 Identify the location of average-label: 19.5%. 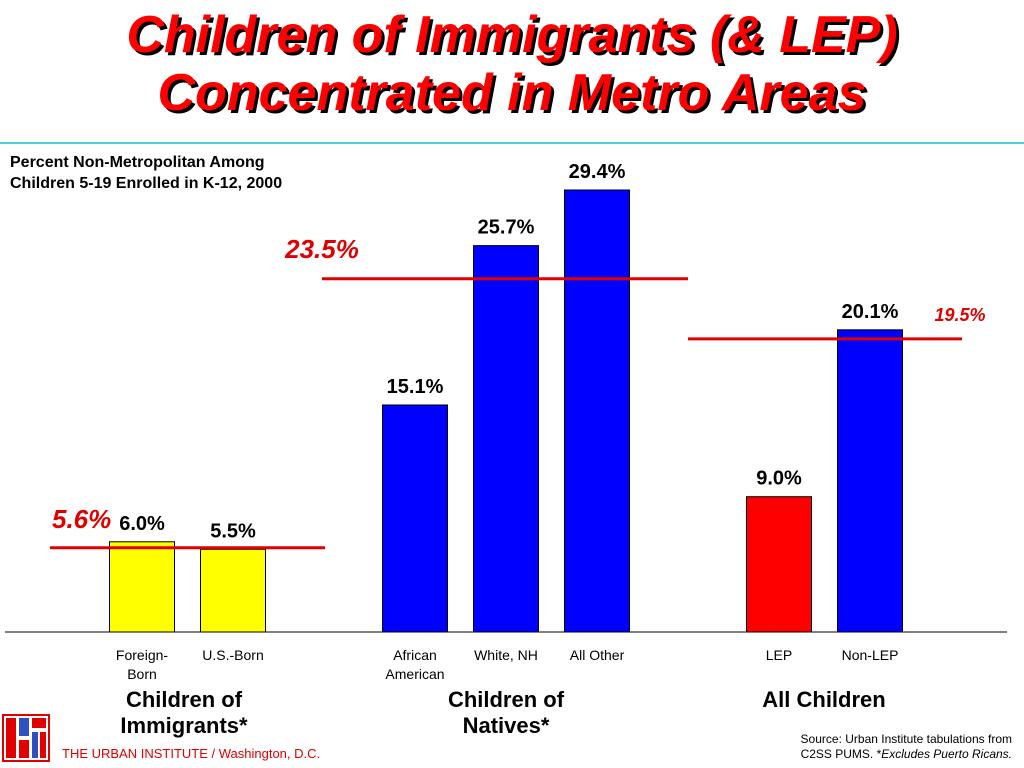
(959, 315).